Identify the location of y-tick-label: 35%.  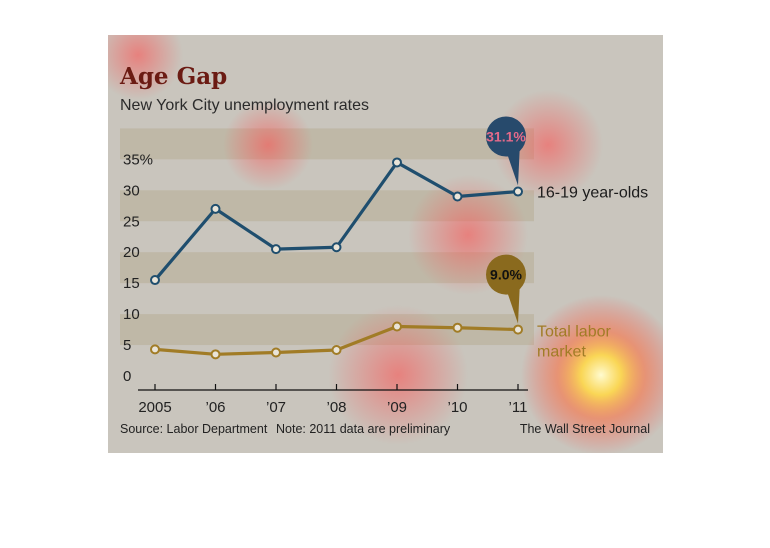
(138, 159).